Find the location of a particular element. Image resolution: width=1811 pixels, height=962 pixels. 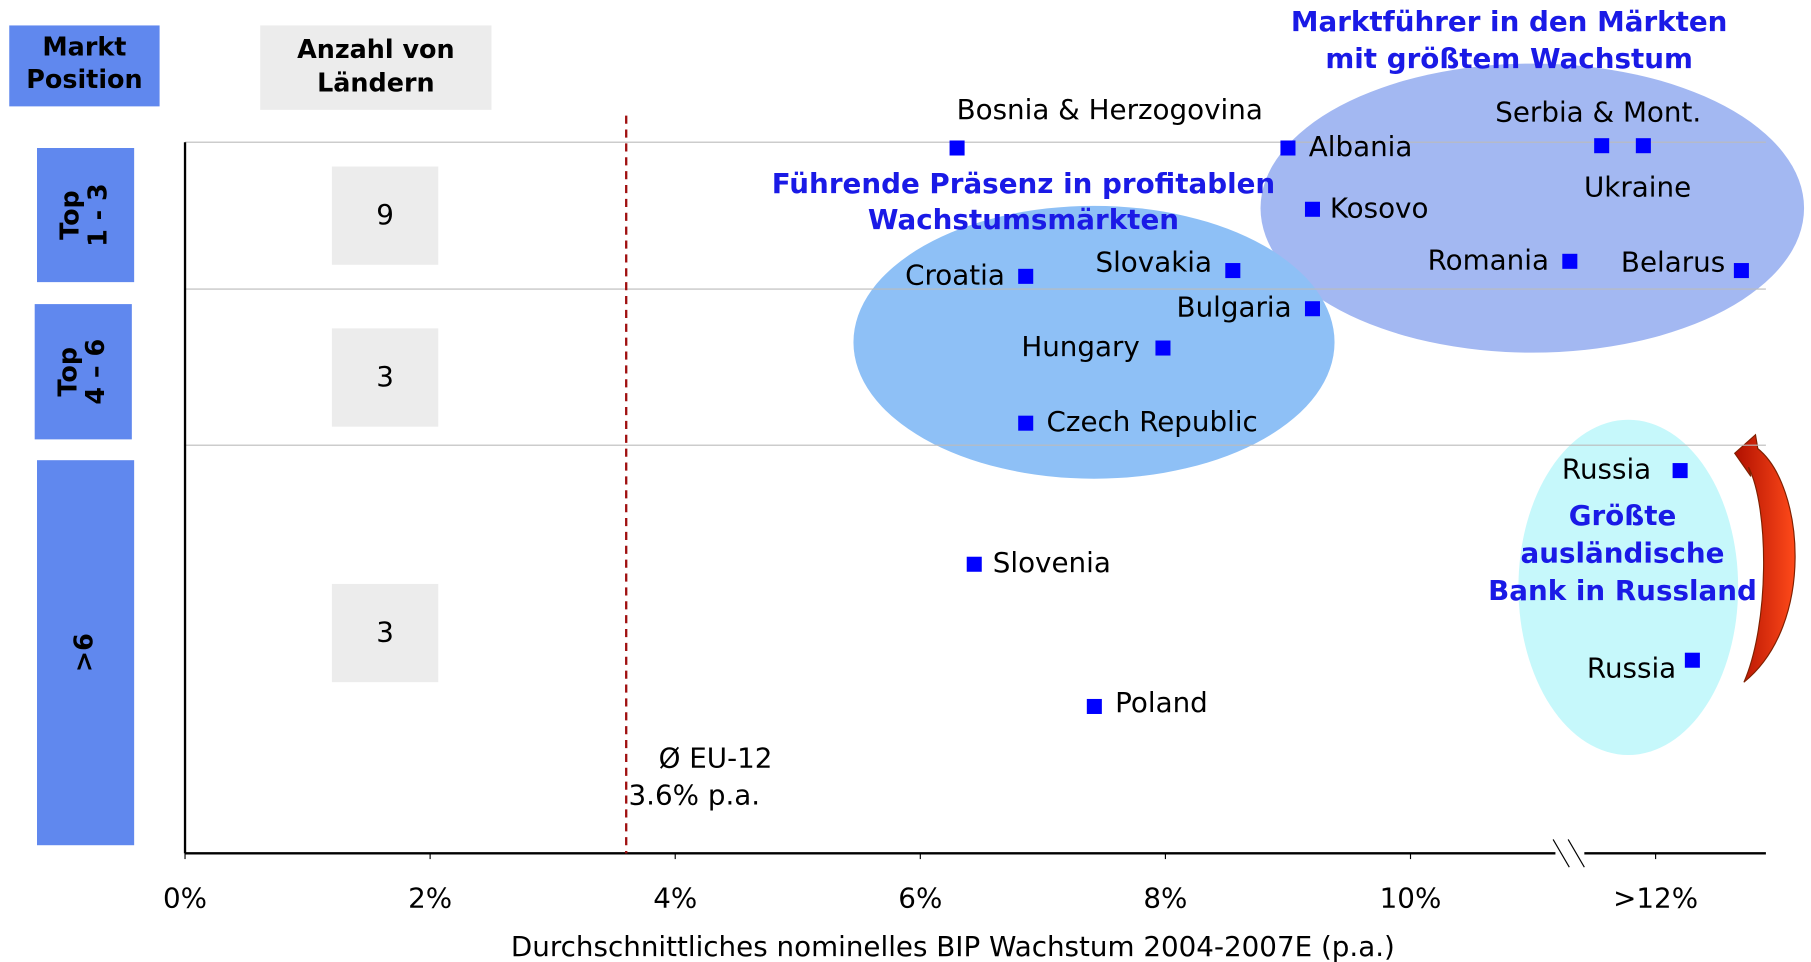

row-label: 4 – 6 is located at coordinates (95, 372).